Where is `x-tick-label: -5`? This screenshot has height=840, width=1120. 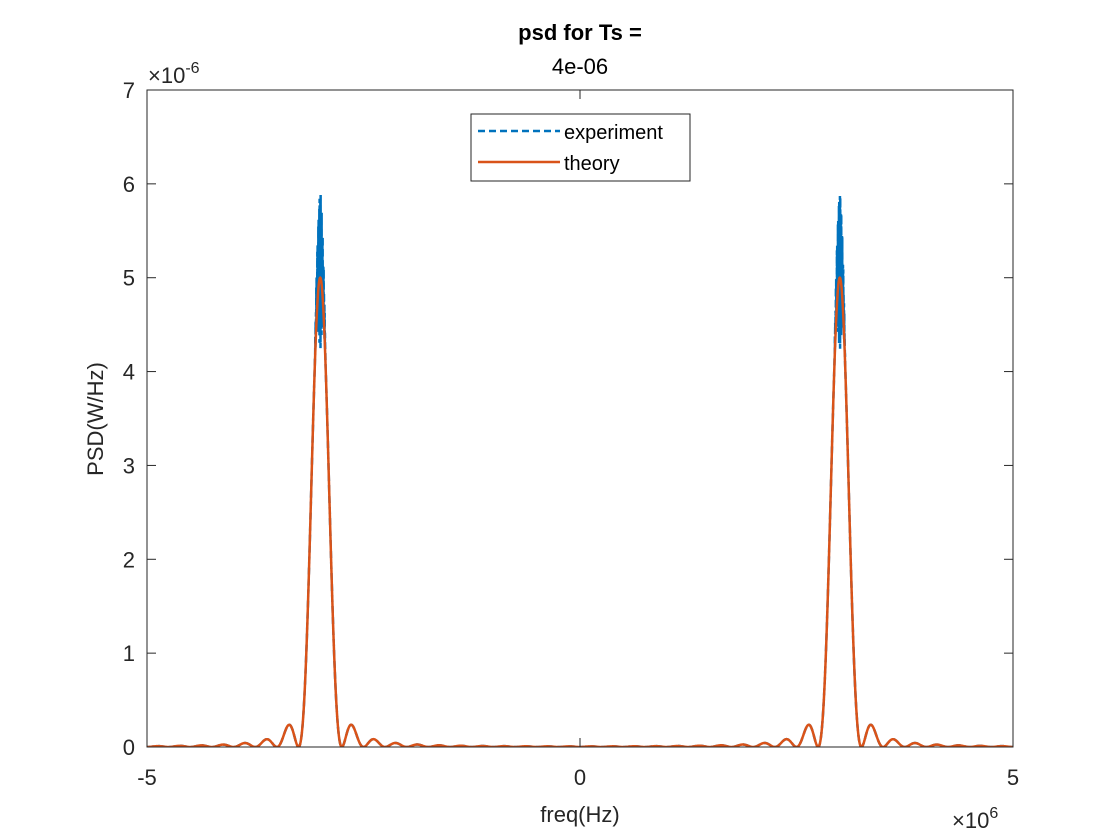
x-tick-label: -5 is located at coordinates (147, 777).